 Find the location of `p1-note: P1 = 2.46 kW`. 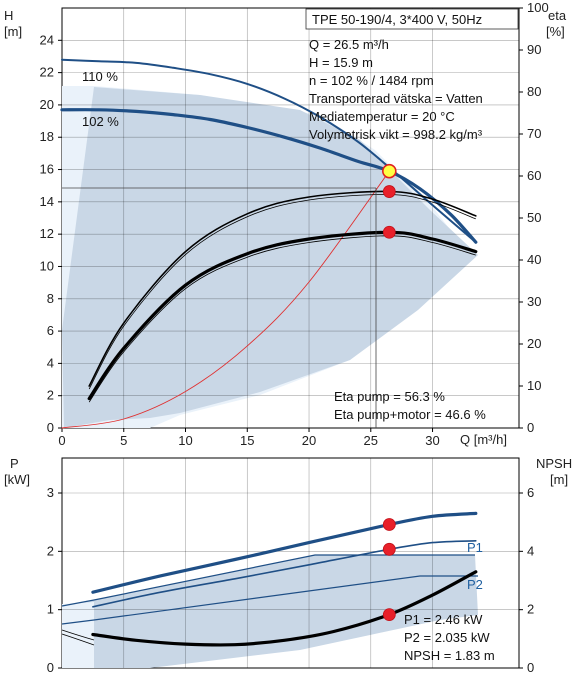

p1-note: P1 = 2.46 kW is located at coordinates (443, 619).